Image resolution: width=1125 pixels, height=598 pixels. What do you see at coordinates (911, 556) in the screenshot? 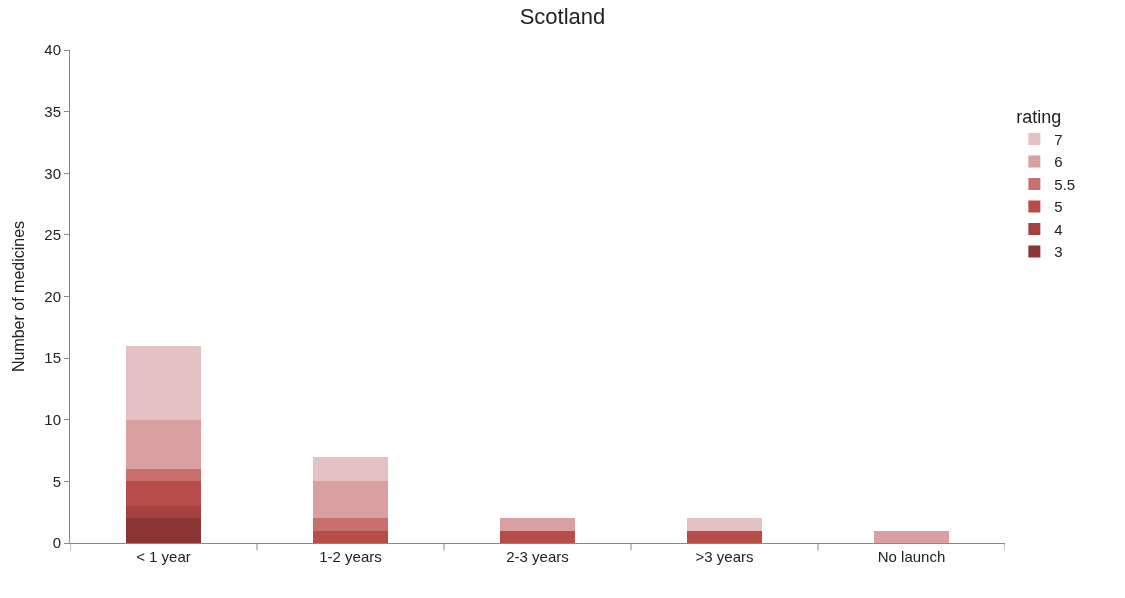
I see `x-tick-label: No launch` at bounding box center [911, 556].